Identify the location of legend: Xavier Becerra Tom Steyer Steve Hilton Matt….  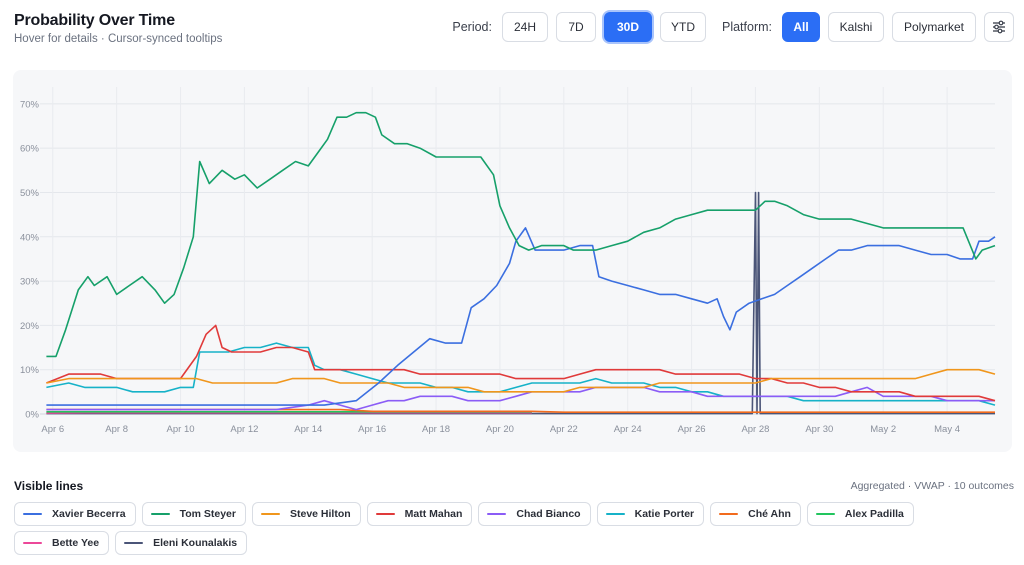
(509, 528).